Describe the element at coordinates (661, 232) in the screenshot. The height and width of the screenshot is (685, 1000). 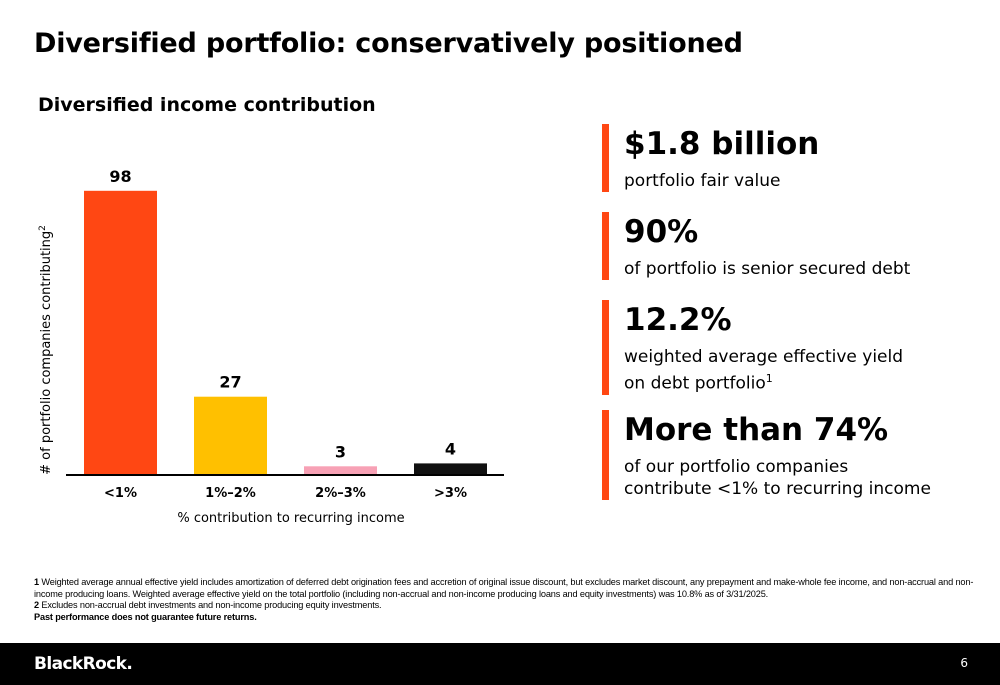
I see `stat-value: 90%` at that location.